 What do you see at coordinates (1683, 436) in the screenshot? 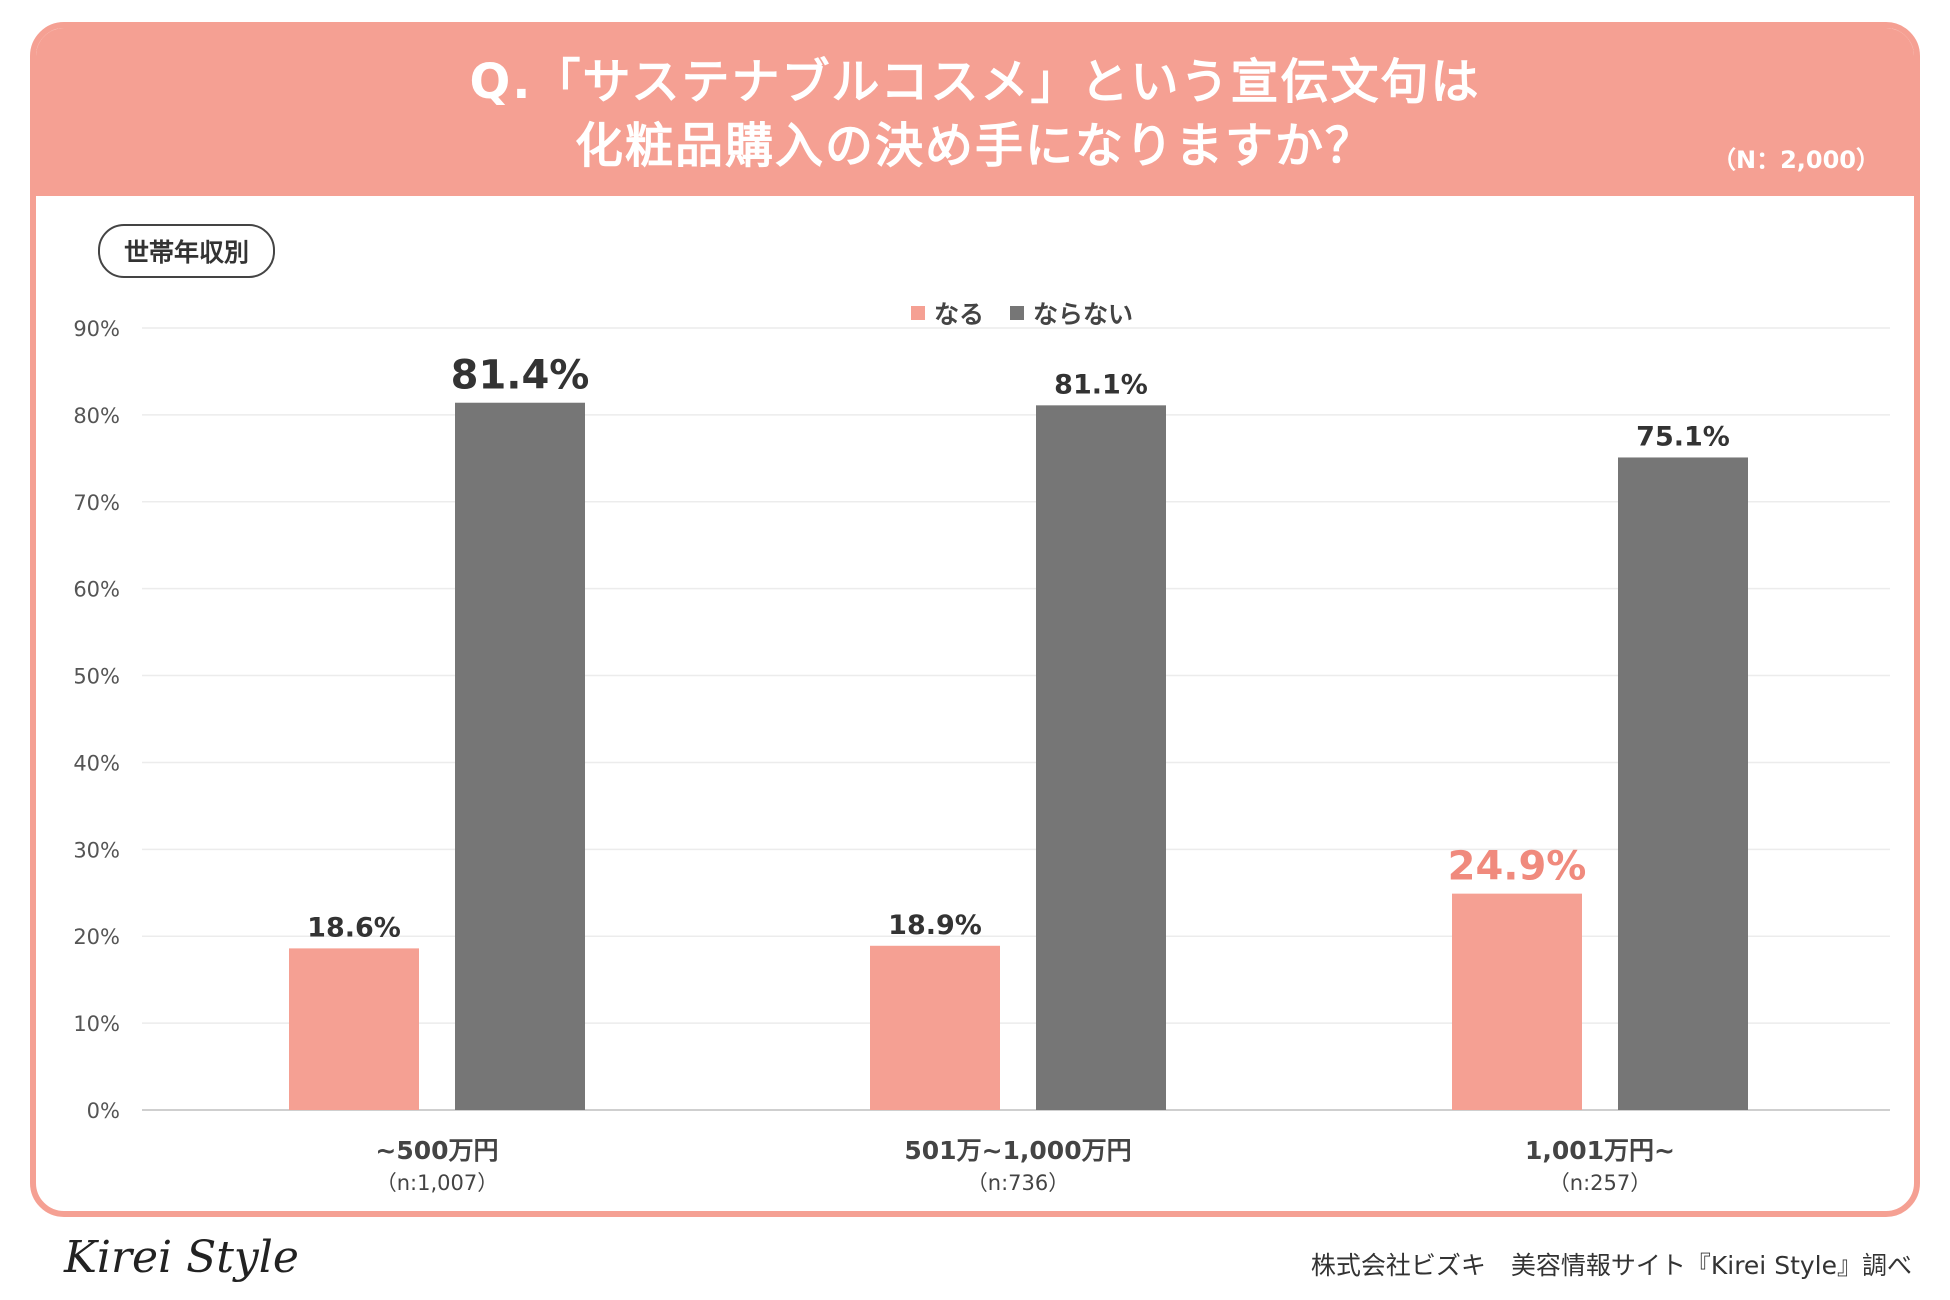
I see `data-label: 75.1%` at bounding box center [1683, 436].